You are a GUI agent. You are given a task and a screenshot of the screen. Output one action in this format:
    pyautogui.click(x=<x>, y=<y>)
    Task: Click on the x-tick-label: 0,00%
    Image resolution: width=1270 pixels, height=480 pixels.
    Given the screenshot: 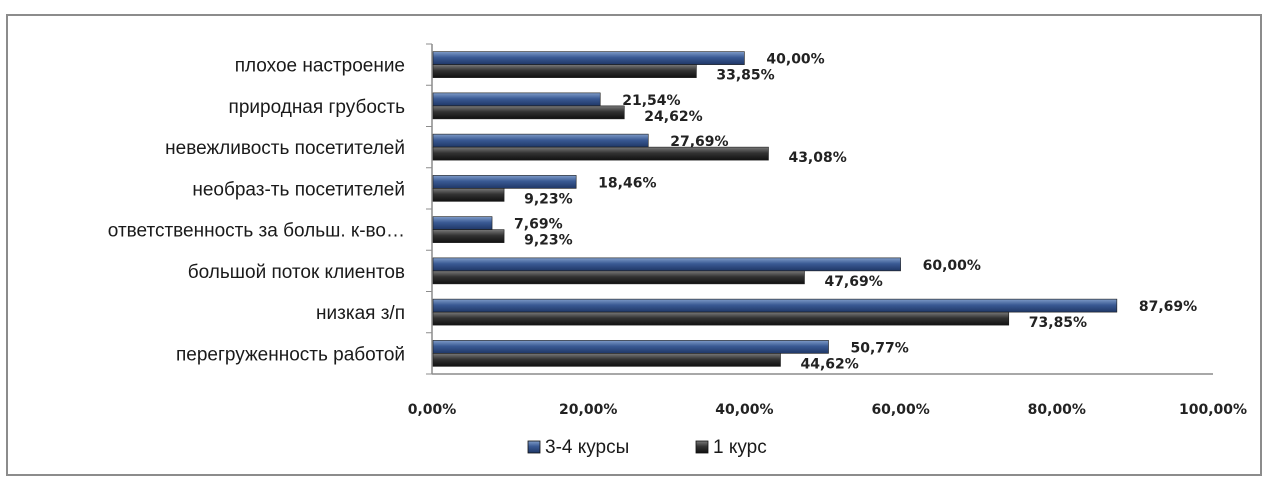 What is the action you would take?
    pyautogui.click(x=432, y=410)
    